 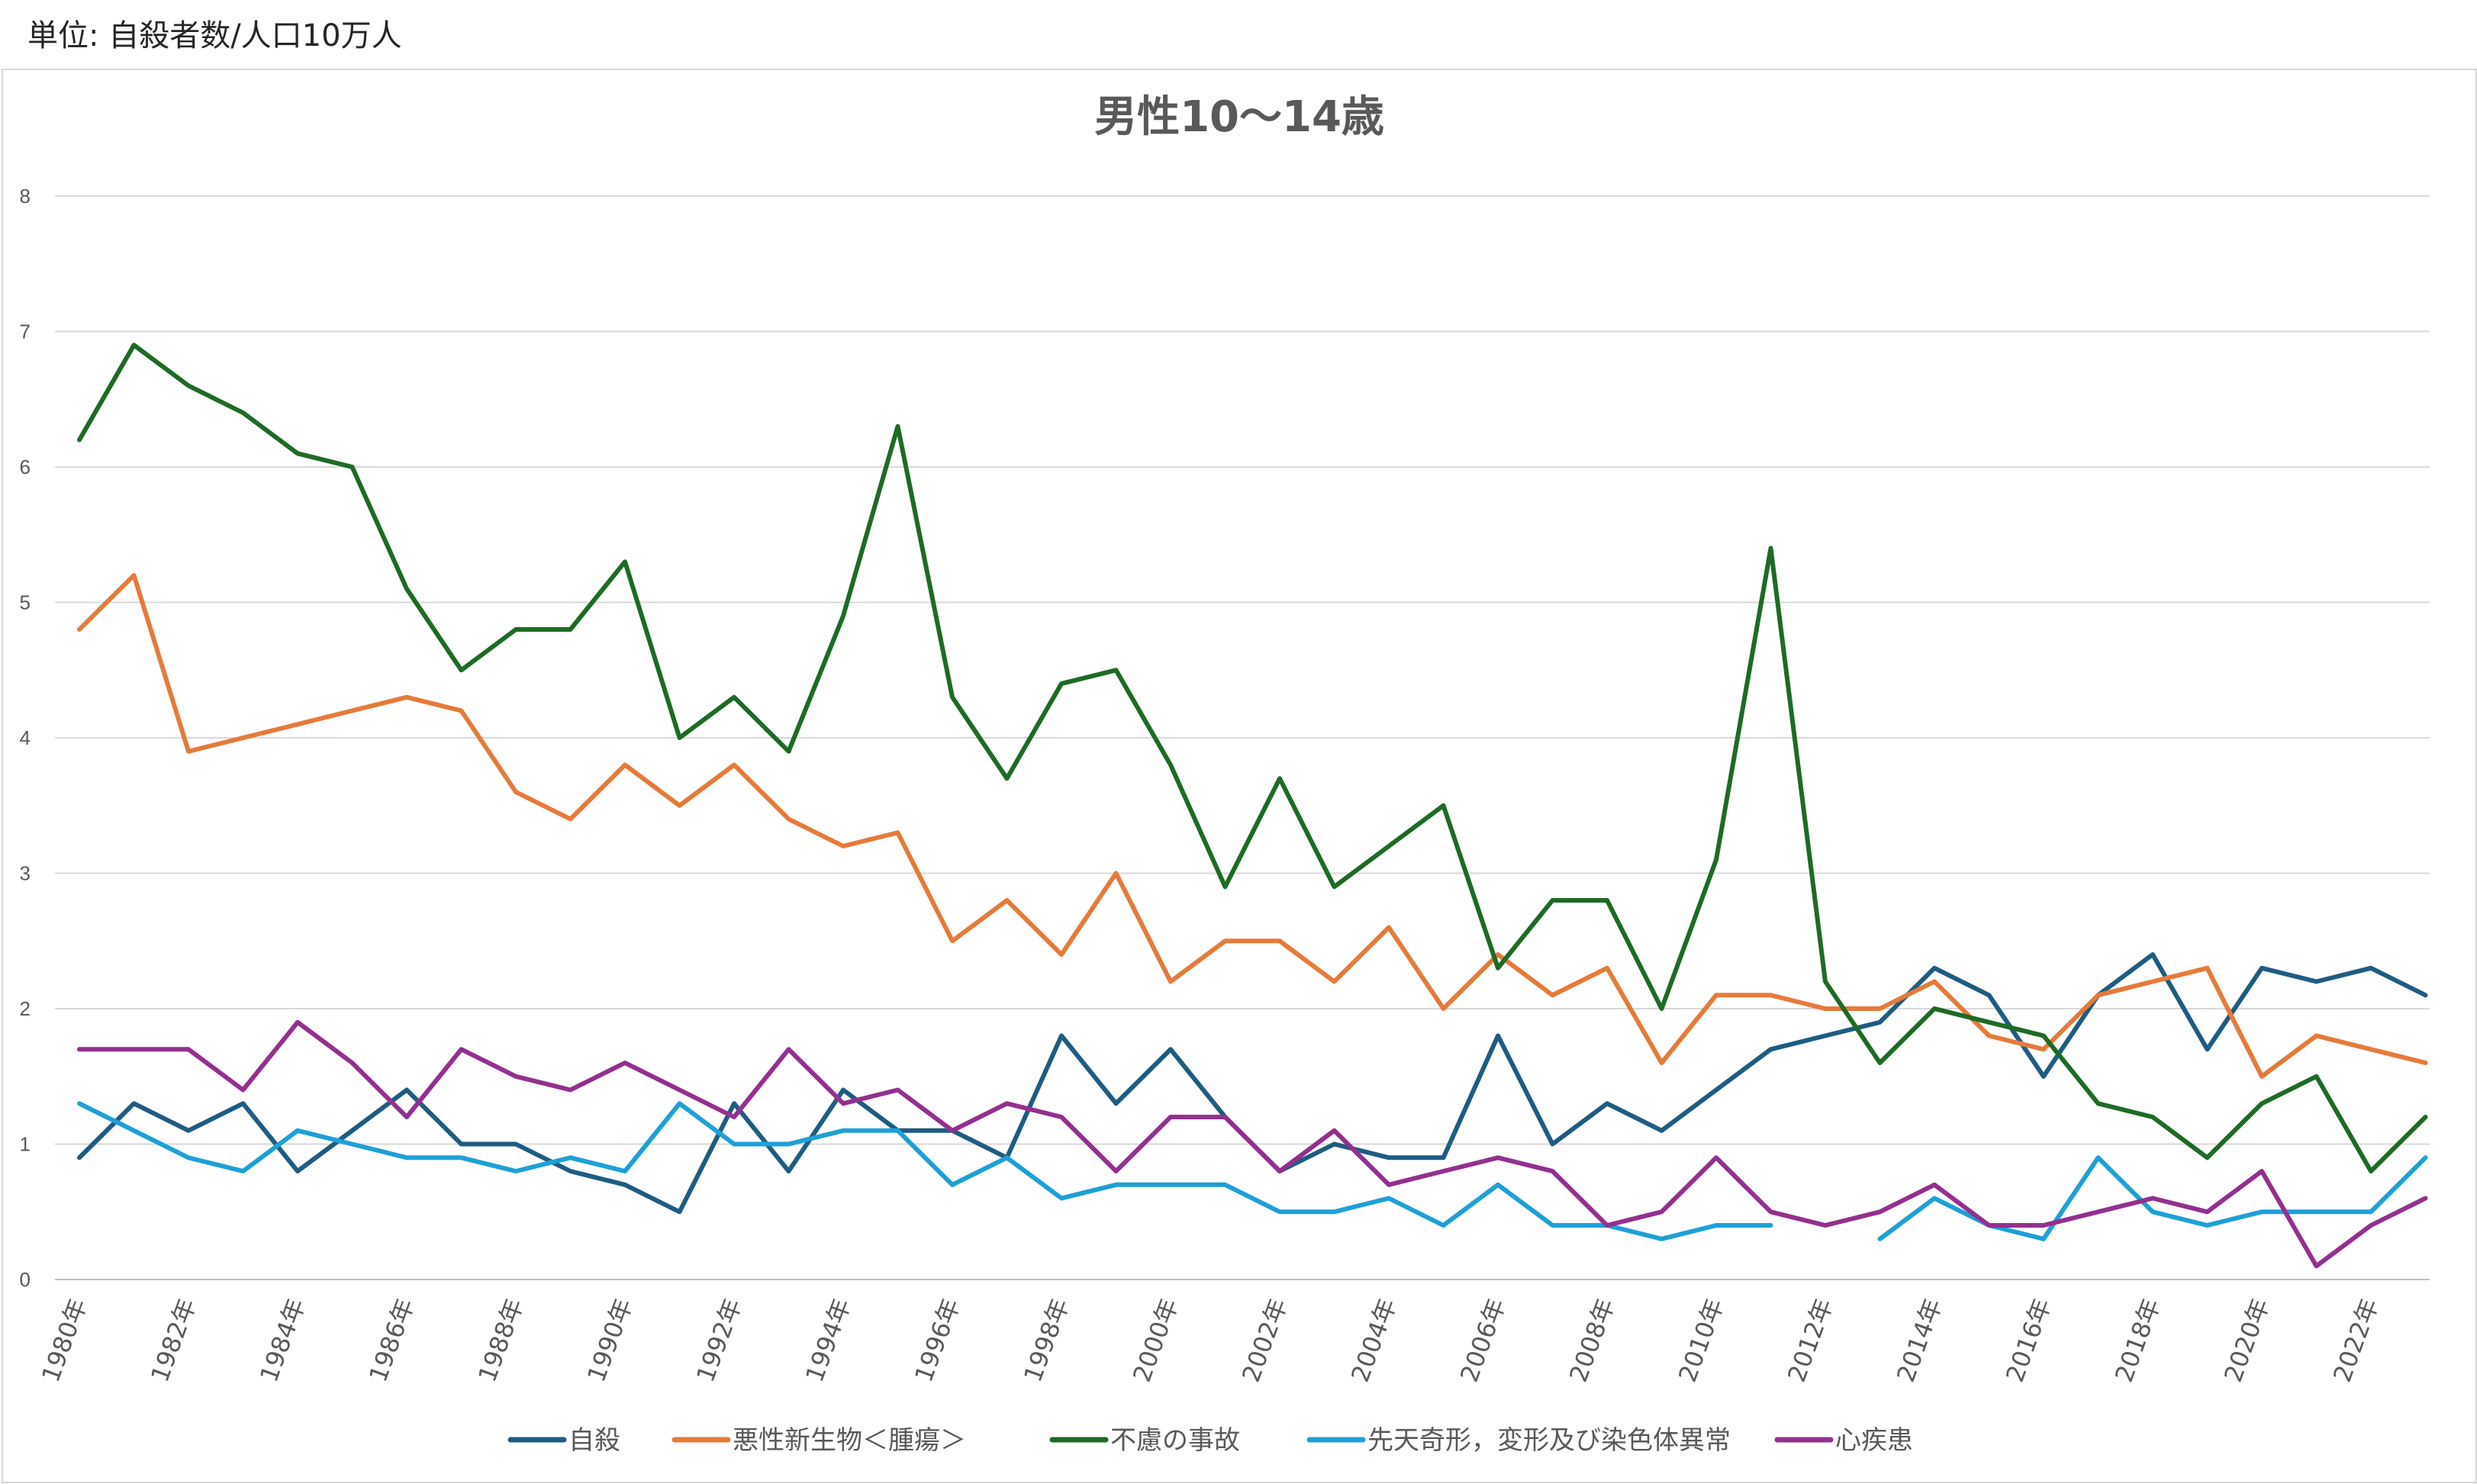 I want to click on x-tick-label: 2012年, so click(x=1810, y=1340).